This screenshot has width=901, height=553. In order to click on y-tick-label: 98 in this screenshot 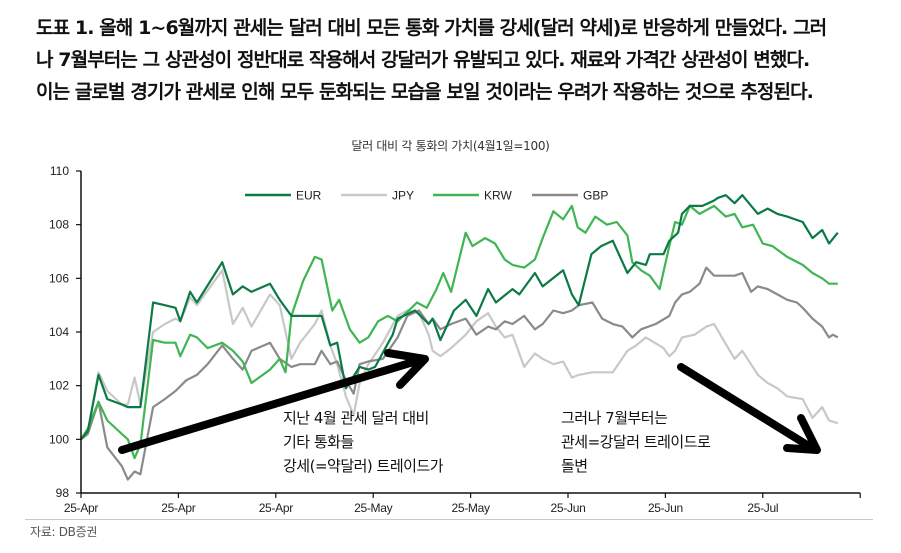, I will do `click(63, 493)`.